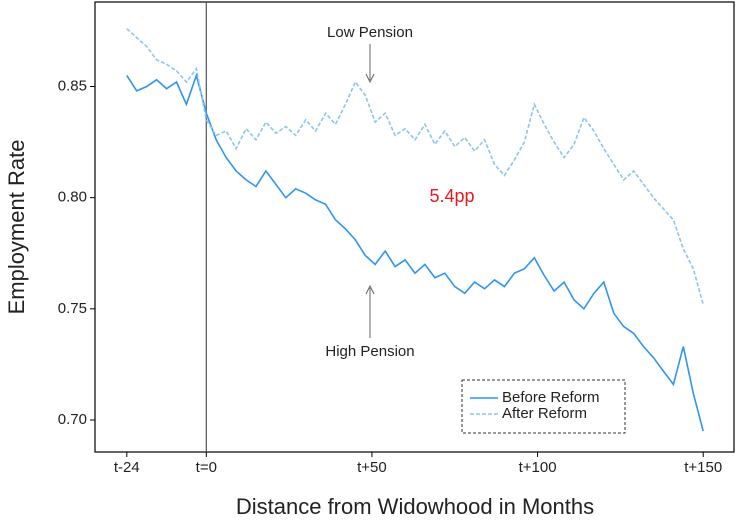 The height and width of the screenshot is (523, 736). Describe the element at coordinates (415, 506) in the screenshot. I see `x-axis-label: Distance from Widowhood in Months` at that location.